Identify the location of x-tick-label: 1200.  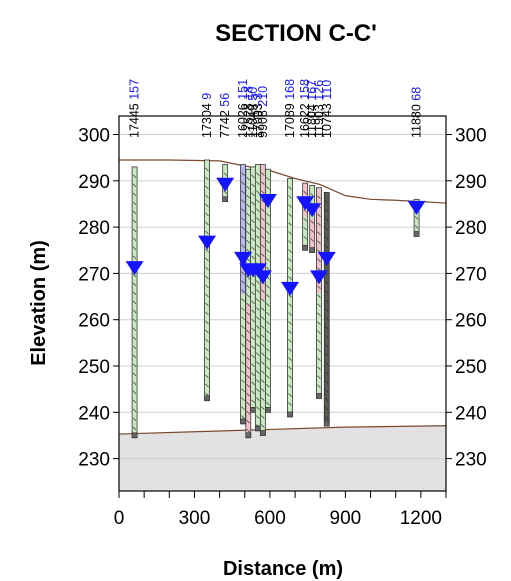
(421, 518).